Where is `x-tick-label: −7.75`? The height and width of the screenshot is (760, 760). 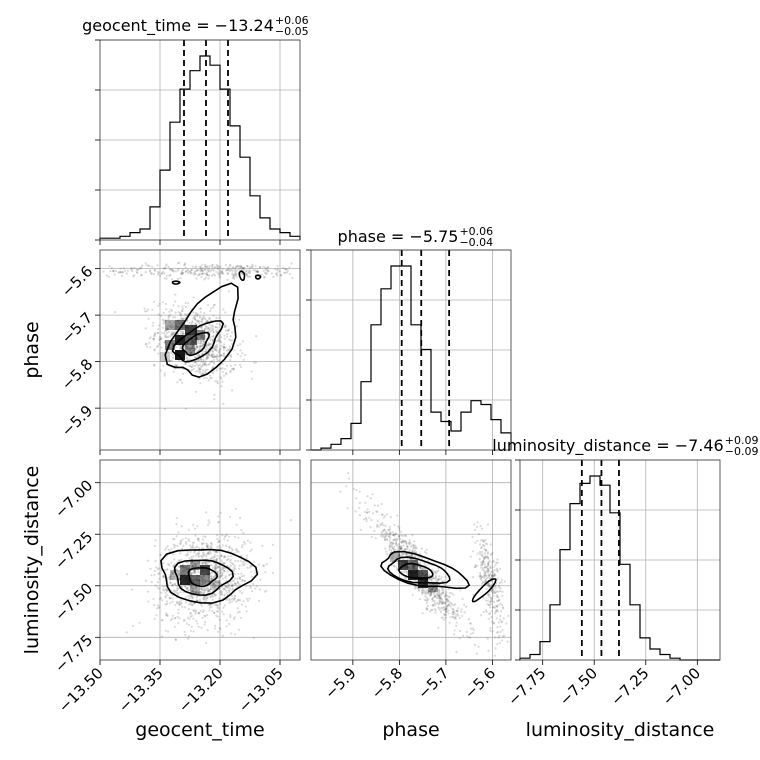 x-tick-label: −7.75 is located at coordinates (526, 686).